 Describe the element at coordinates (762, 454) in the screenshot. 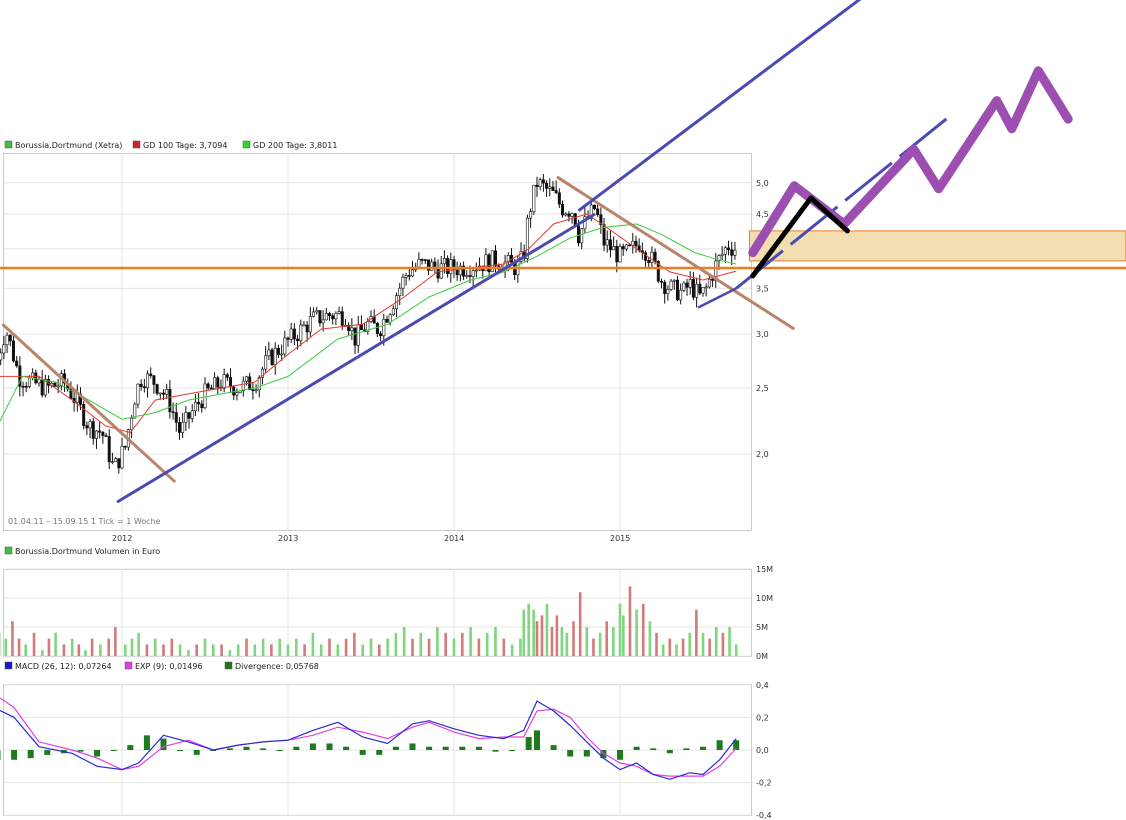

I see `price-tick-label: 2,0` at that location.